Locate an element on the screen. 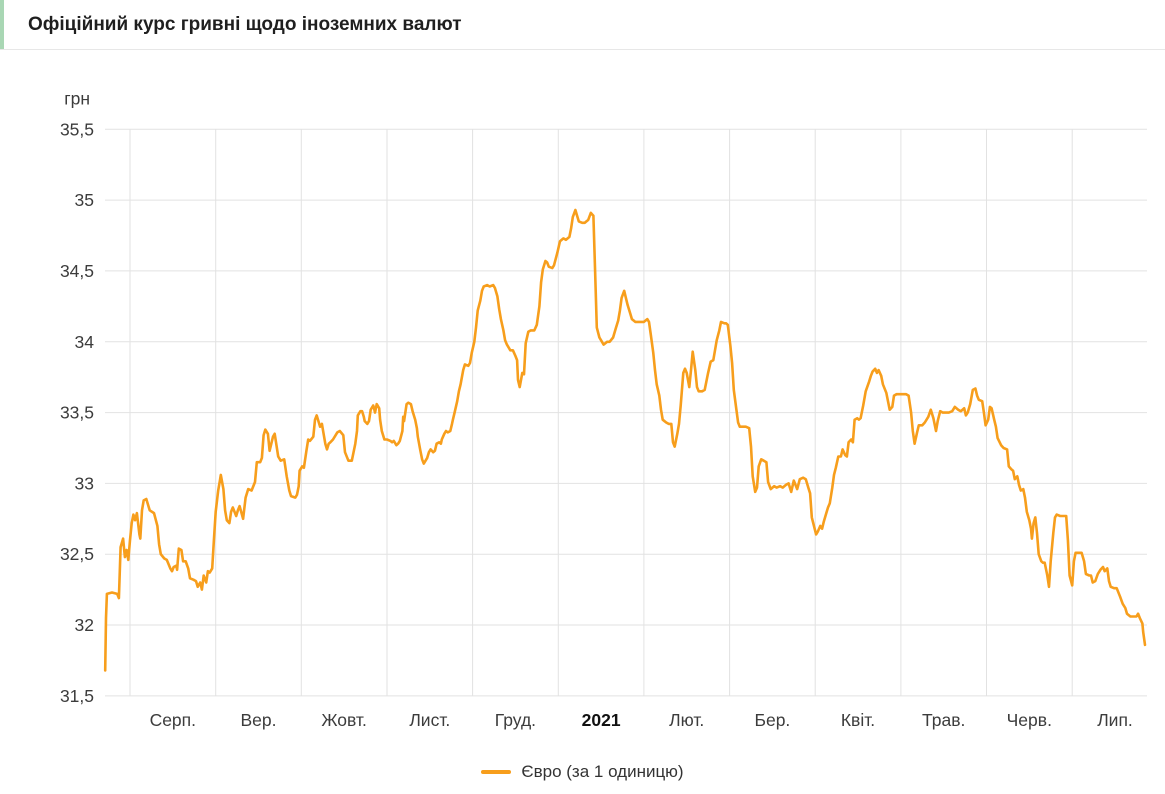 This screenshot has height=794, width=1165. chart-legend: Євро (за 1 одиницю) is located at coordinates (582, 772).